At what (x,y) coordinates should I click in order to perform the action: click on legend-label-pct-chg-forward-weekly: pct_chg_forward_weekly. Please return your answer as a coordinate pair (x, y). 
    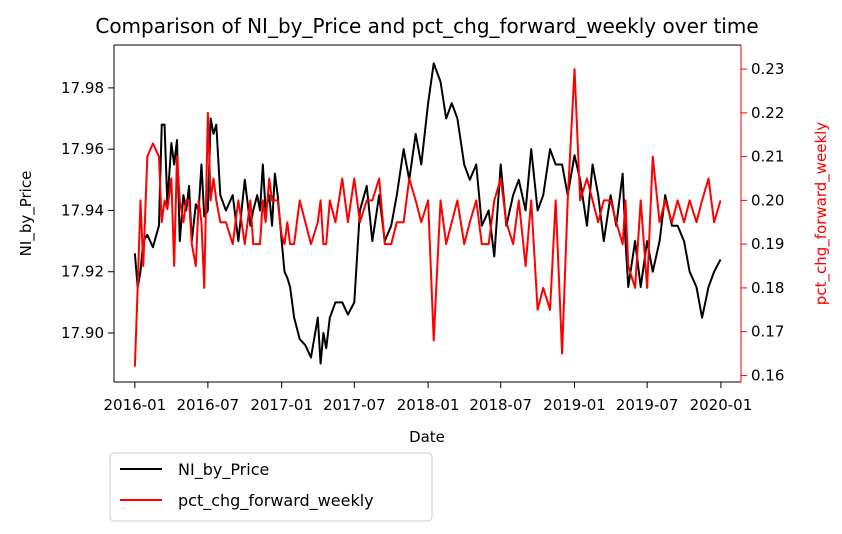
    Looking at the image, I should click on (276, 501).